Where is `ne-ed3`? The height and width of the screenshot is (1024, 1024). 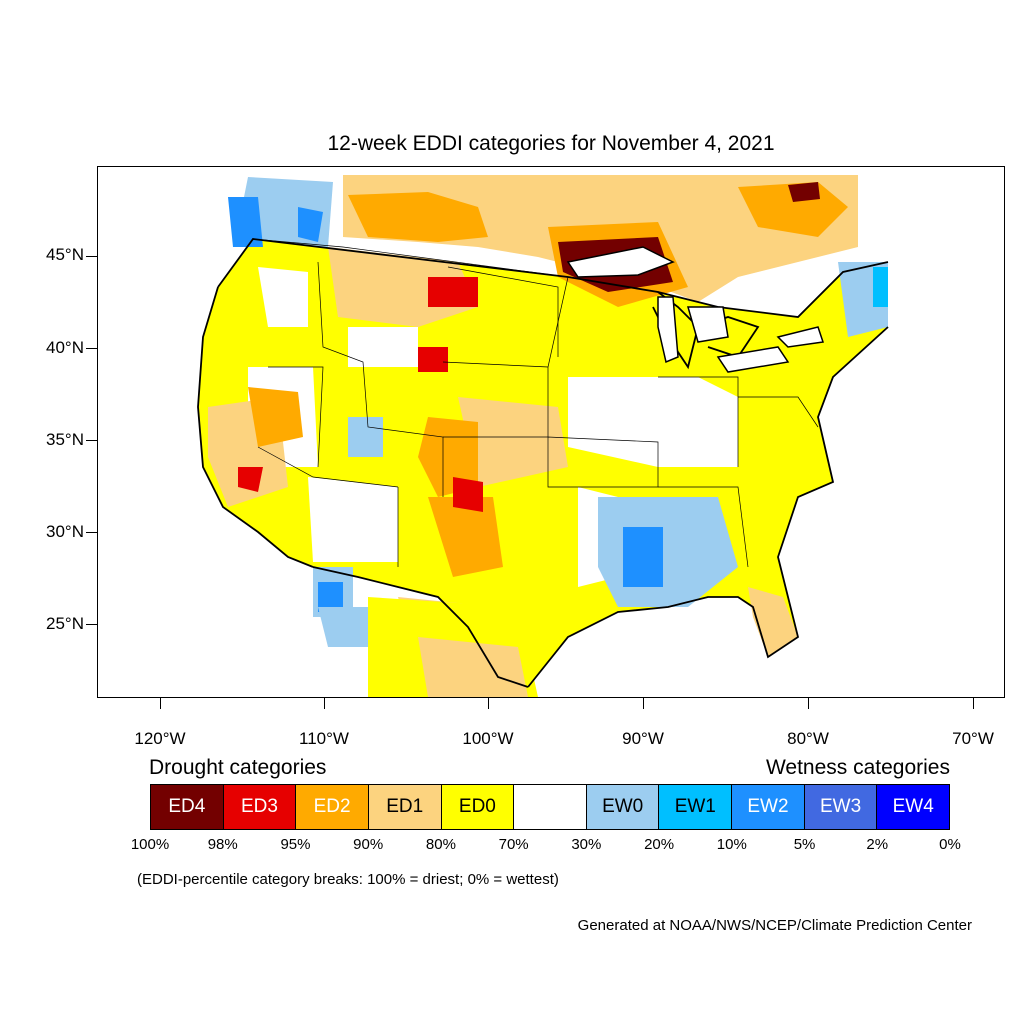 ne-ed3 is located at coordinates (433, 359).